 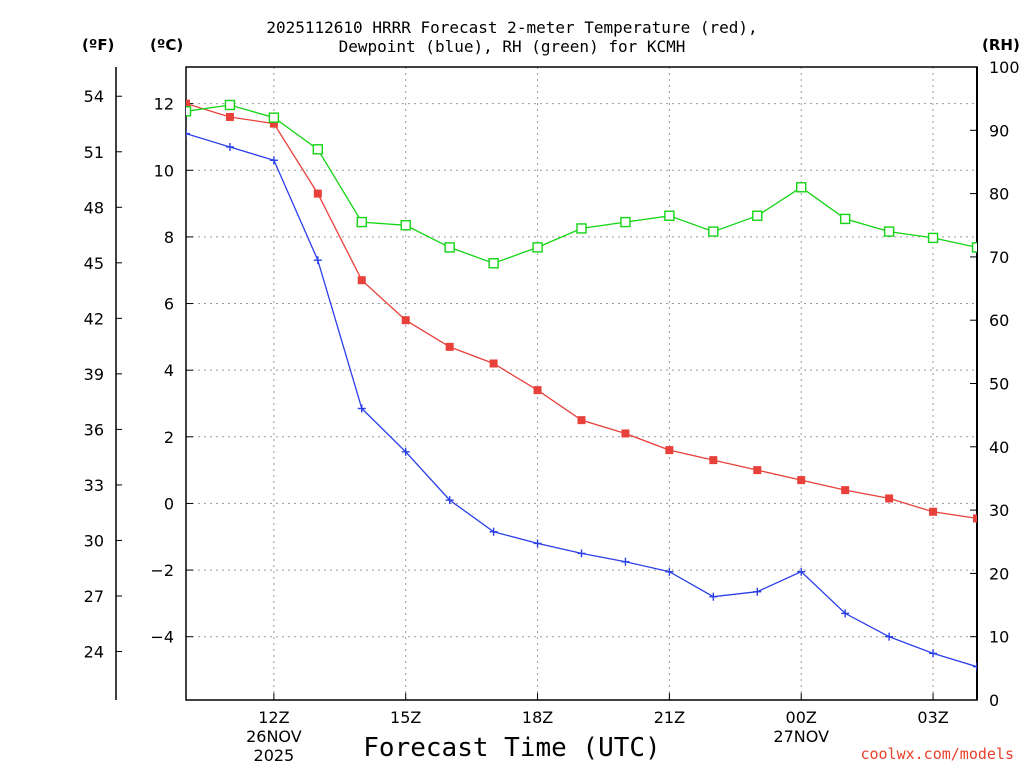 I want to click on celsius-unit-label: (ºC), so click(x=167, y=45).